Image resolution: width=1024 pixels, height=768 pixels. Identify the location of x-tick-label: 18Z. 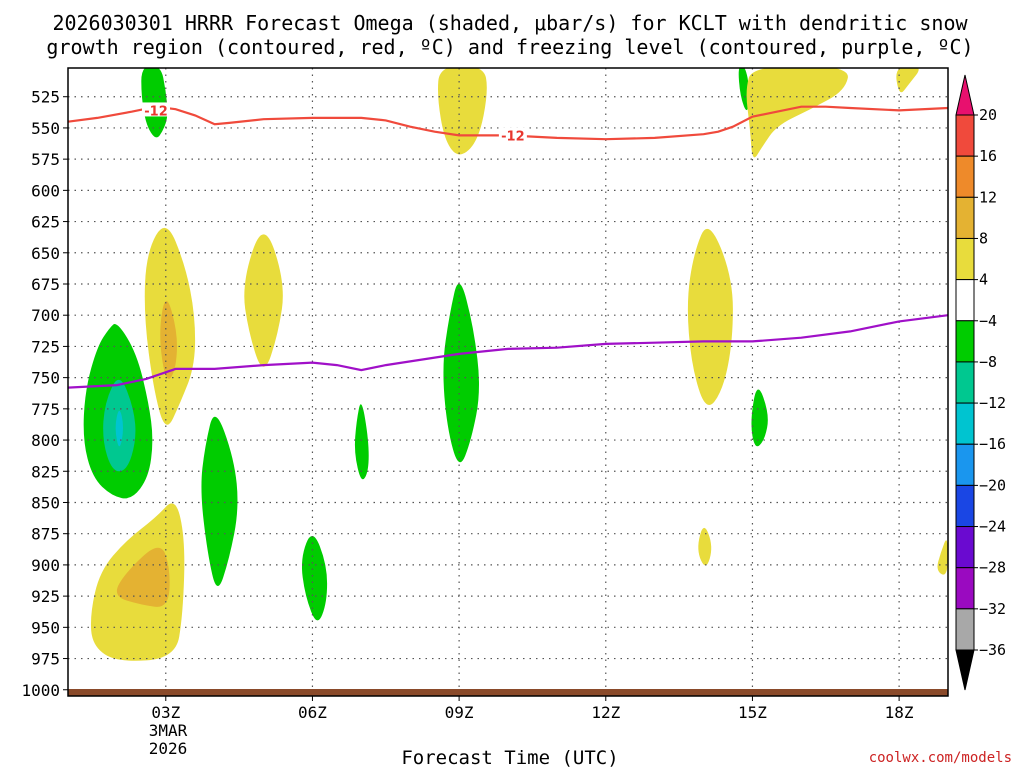
(899, 712).